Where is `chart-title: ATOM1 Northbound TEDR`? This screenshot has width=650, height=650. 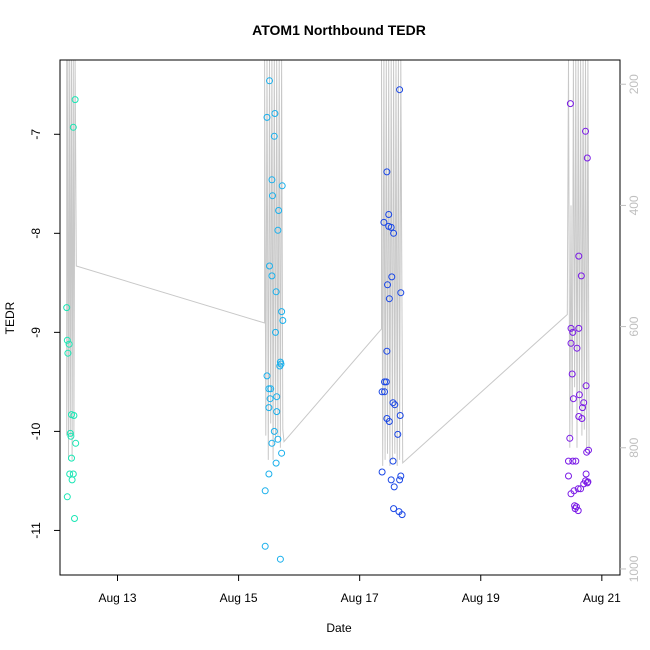
chart-title: ATOM1 Northbound TEDR is located at coordinates (339, 30).